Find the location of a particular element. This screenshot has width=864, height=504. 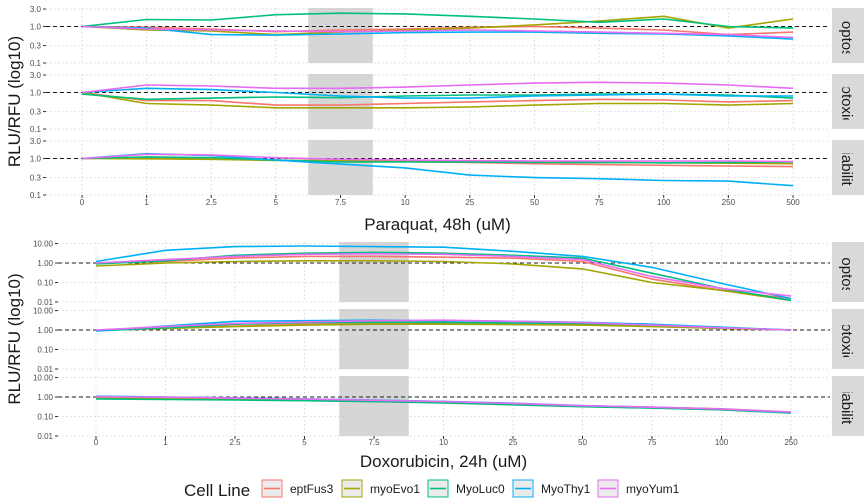

x-tick-label: 1 is located at coordinates (165, 442).